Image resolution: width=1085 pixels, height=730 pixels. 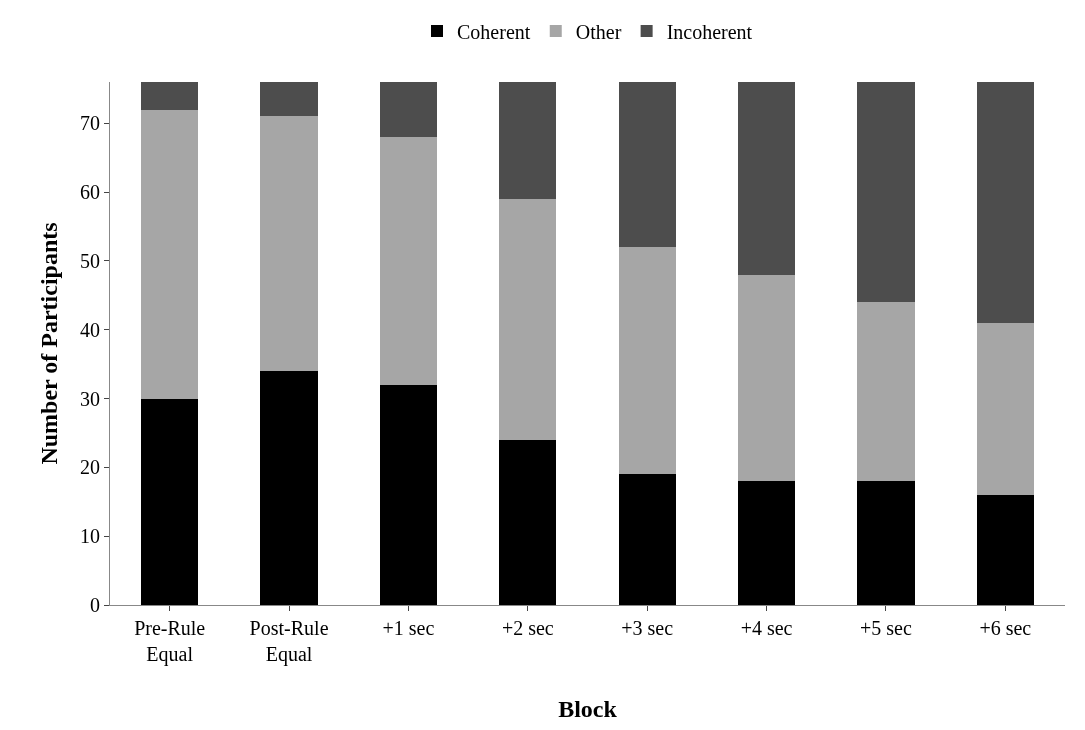 What do you see at coordinates (90, 329) in the screenshot?
I see `y-tick-label: 40` at bounding box center [90, 329].